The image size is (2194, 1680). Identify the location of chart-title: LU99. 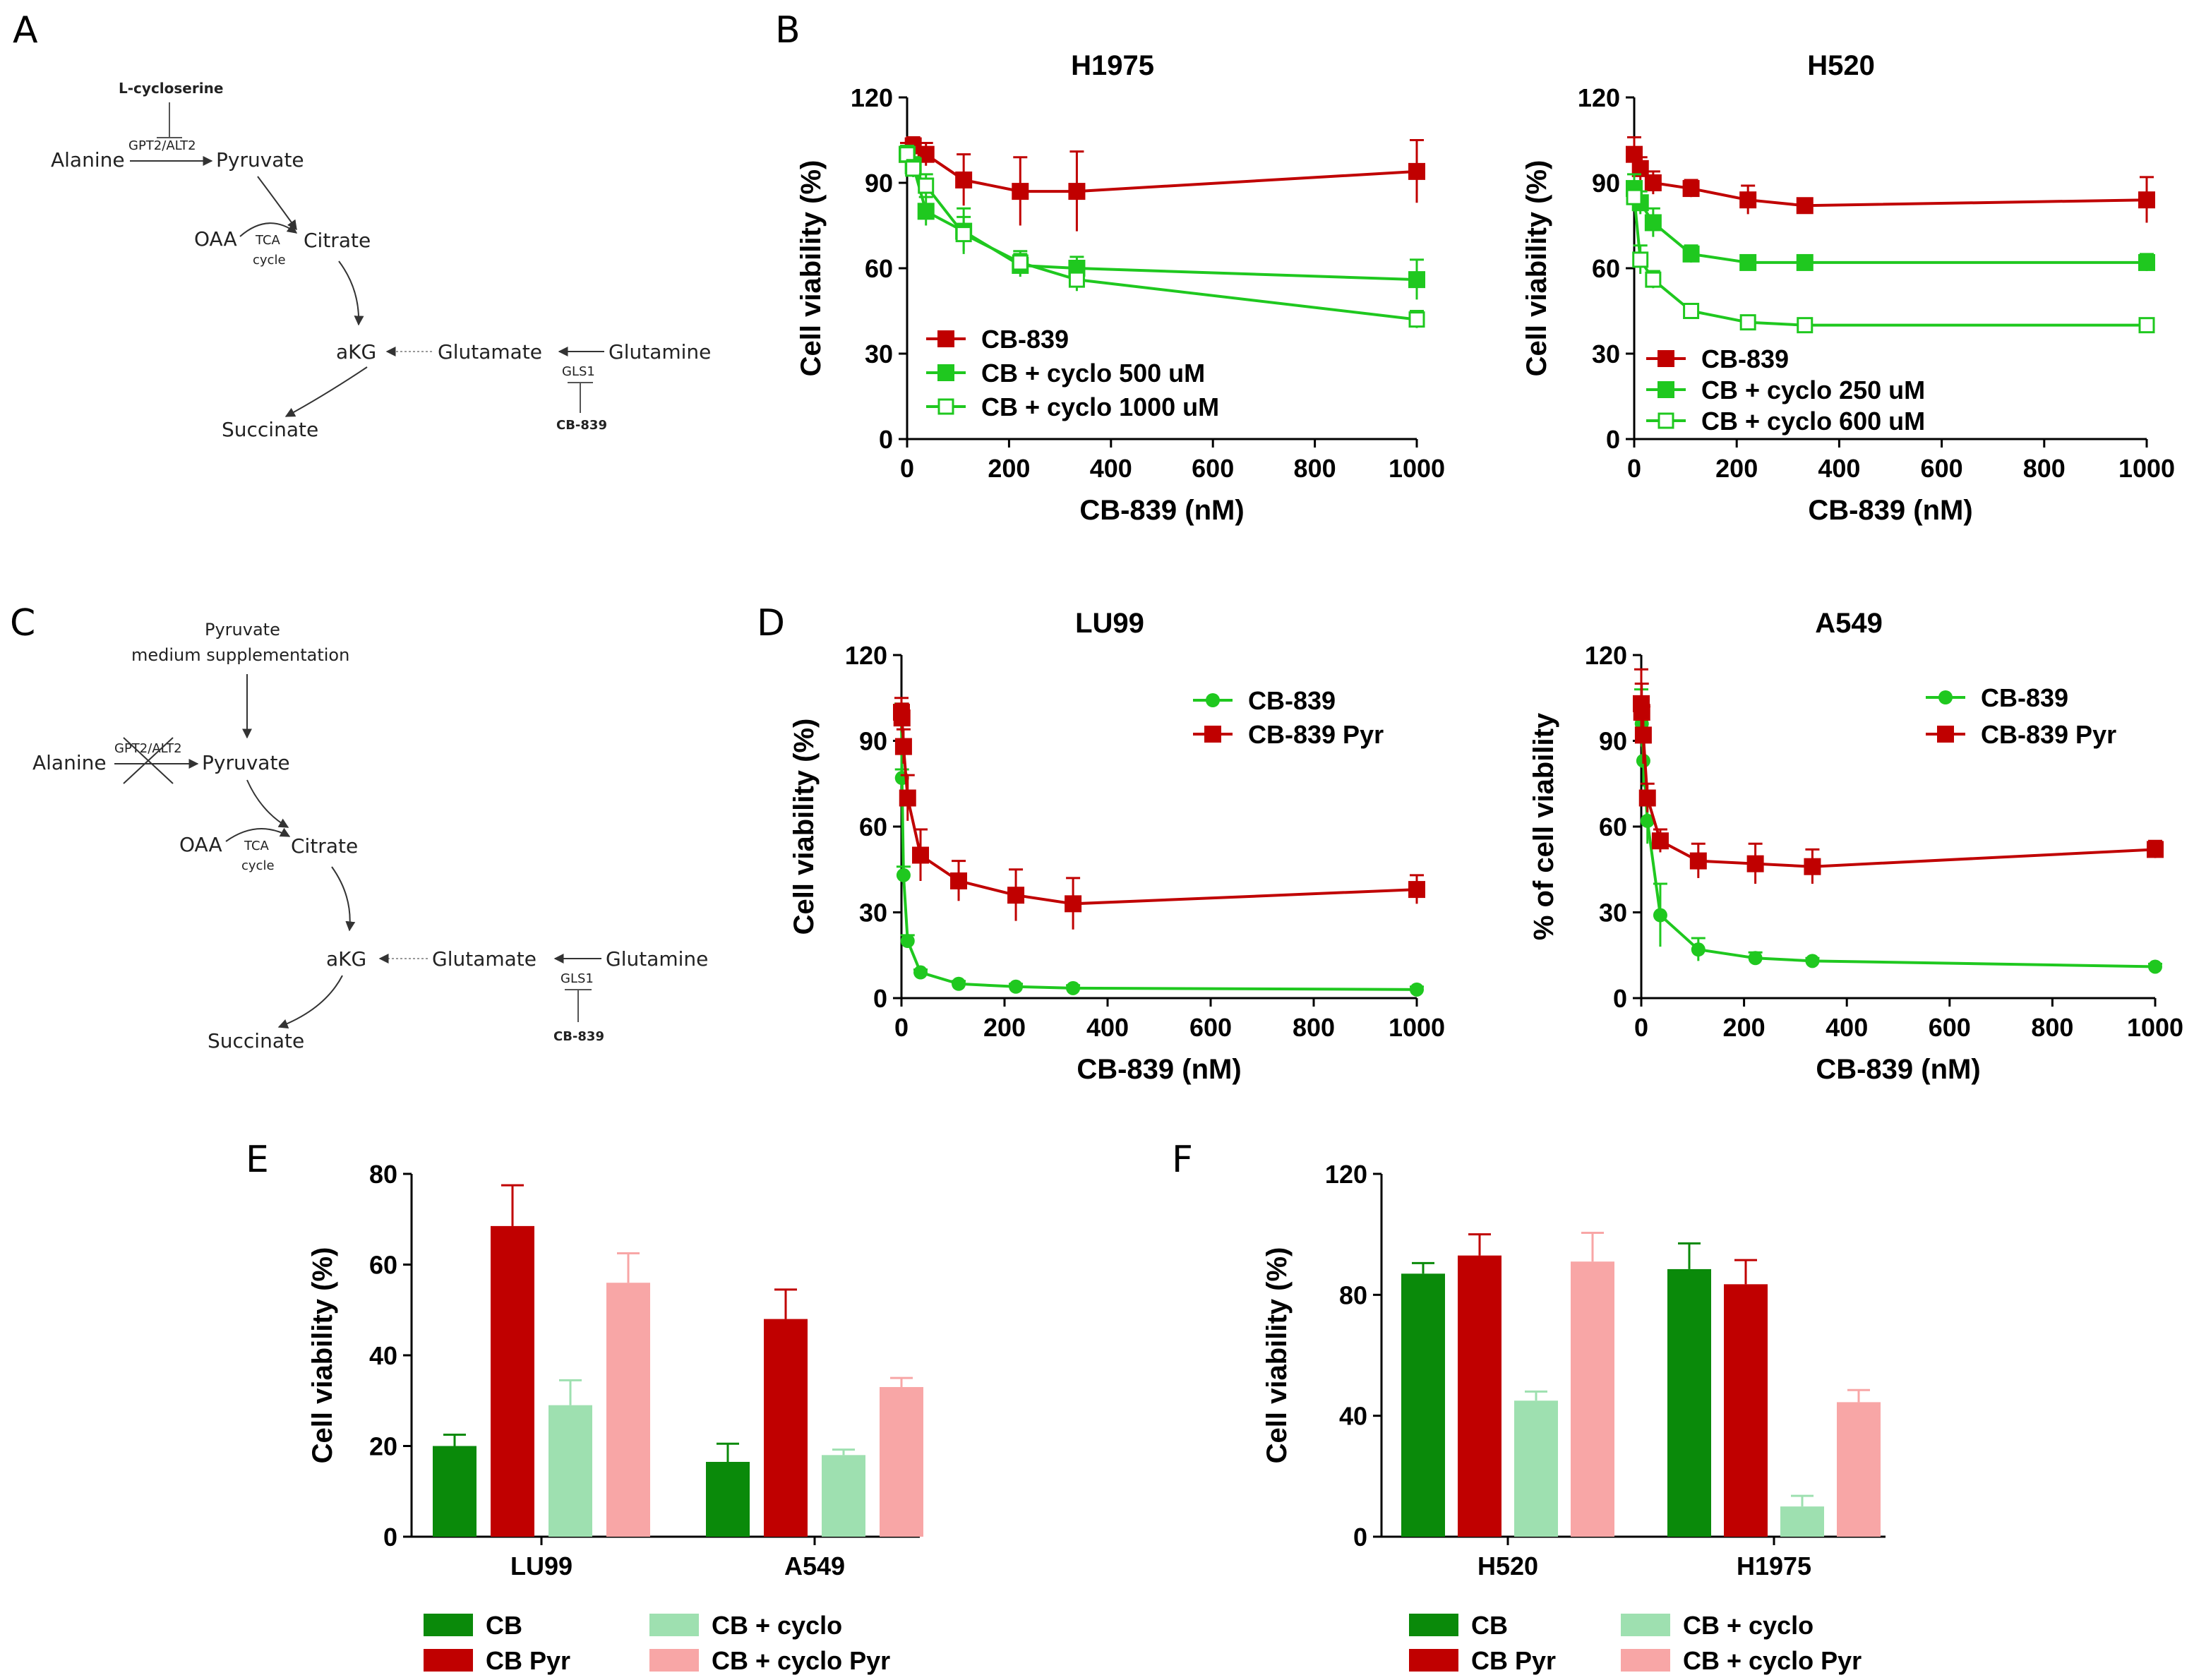
(1109, 624).